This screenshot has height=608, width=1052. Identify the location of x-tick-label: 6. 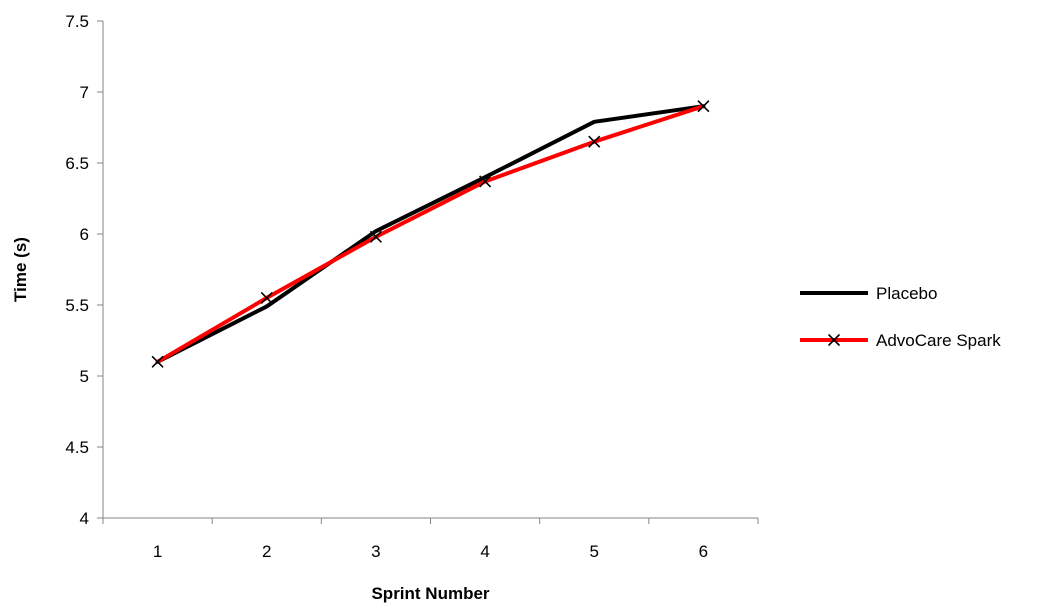
(703, 551).